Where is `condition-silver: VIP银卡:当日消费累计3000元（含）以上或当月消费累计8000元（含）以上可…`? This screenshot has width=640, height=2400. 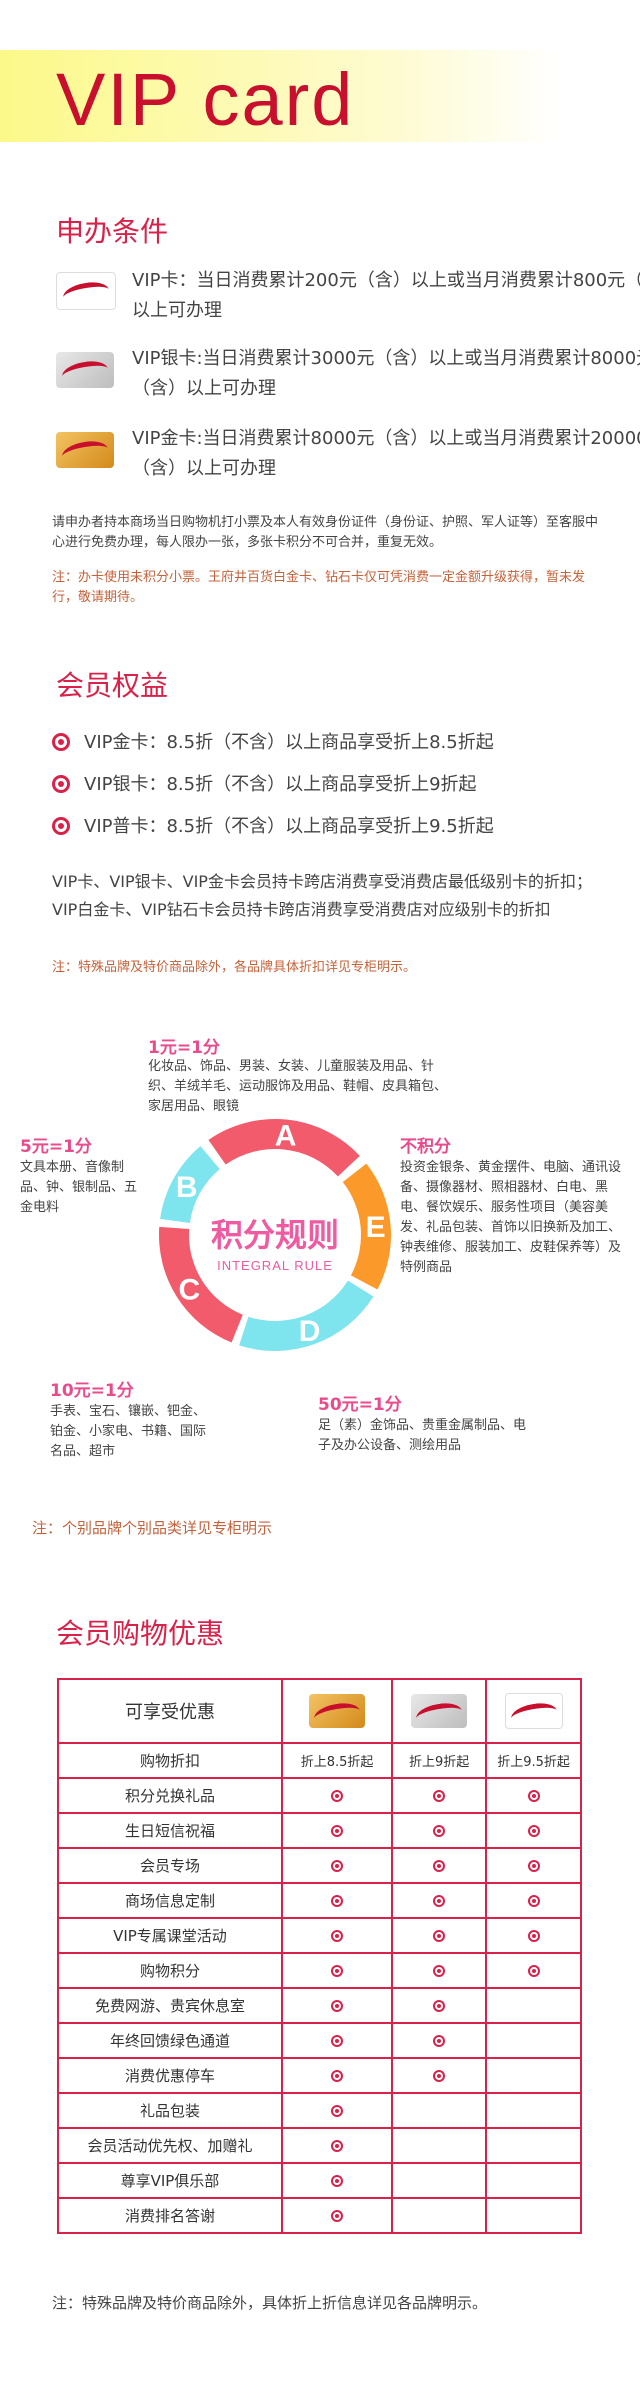
condition-silver: VIP银卡:当日消费累计3000元（含）以上或当月消费累计8000元（含）以上可… is located at coordinates (386, 373).